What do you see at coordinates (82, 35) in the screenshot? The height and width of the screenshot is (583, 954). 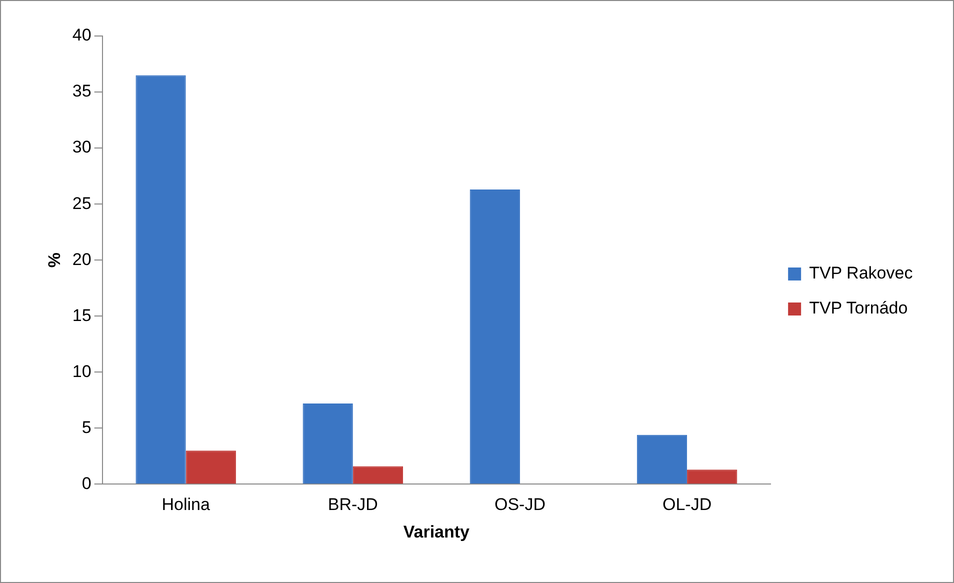 I see `y-tick-label: 40` at bounding box center [82, 35].